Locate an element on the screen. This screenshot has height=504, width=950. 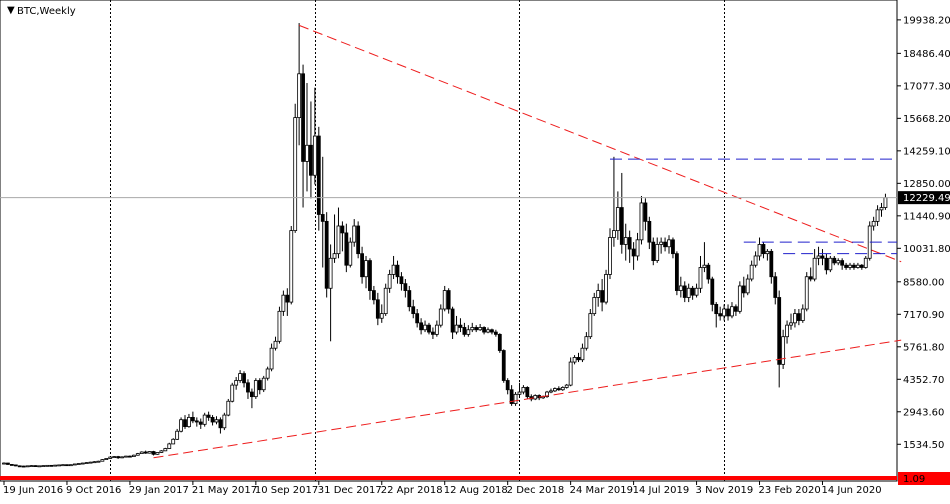
y-tick-label: 2943.60 is located at coordinates (923, 412).